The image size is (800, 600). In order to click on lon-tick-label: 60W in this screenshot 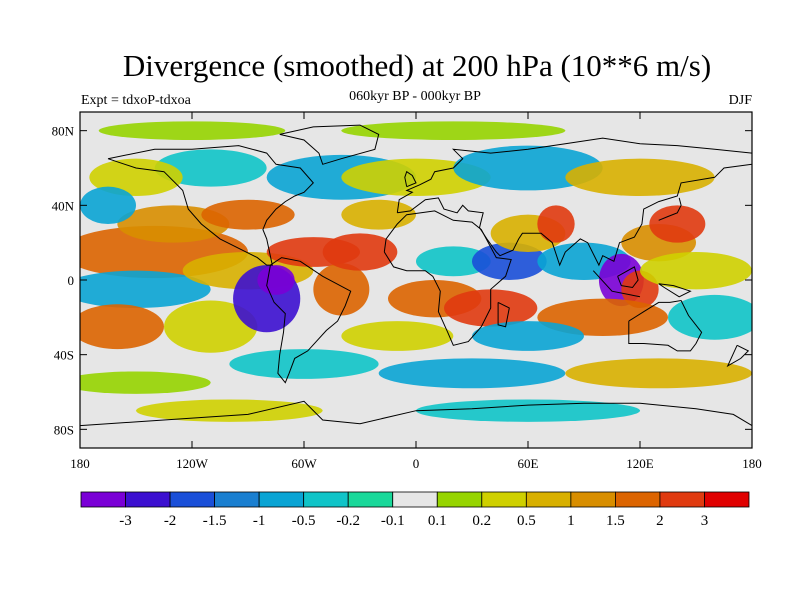, I will do `click(304, 463)`.